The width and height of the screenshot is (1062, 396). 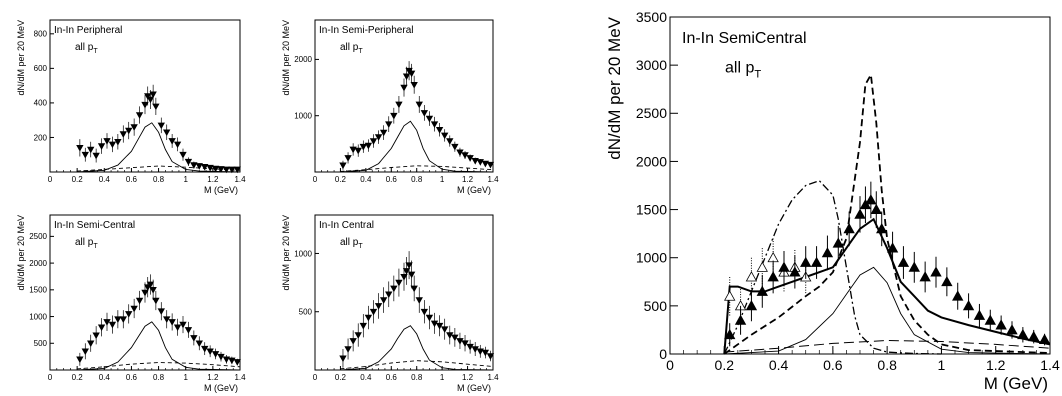 I want to click on x-axis-label: M (GeV), so click(x=1016, y=383).